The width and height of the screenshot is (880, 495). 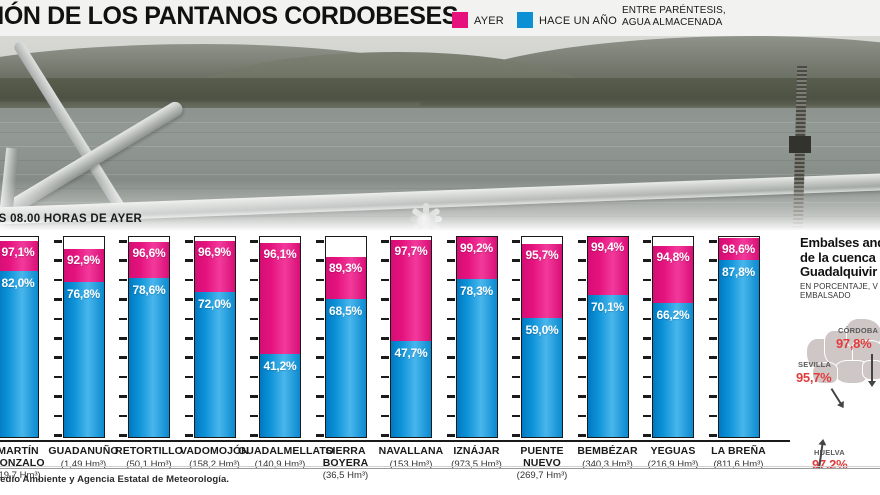 I want to click on map-value-cordoba: 97,8%, so click(x=854, y=343).